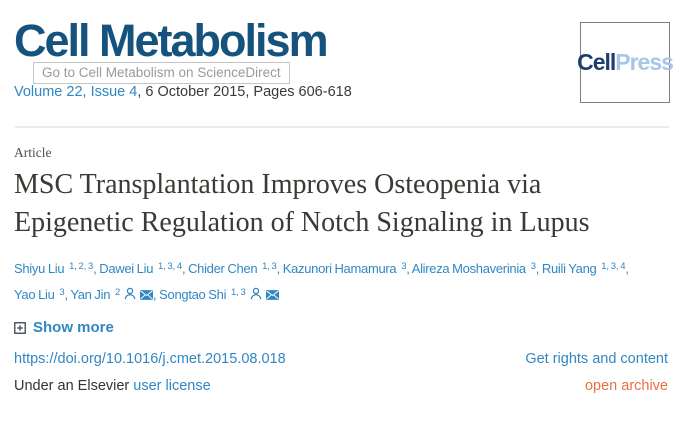 Image resolution: width=685 pixels, height=433 pixels. Describe the element at coordinates (596, 62) in the screenshot. I see `cellpress-cell-text: Cell` at that location.